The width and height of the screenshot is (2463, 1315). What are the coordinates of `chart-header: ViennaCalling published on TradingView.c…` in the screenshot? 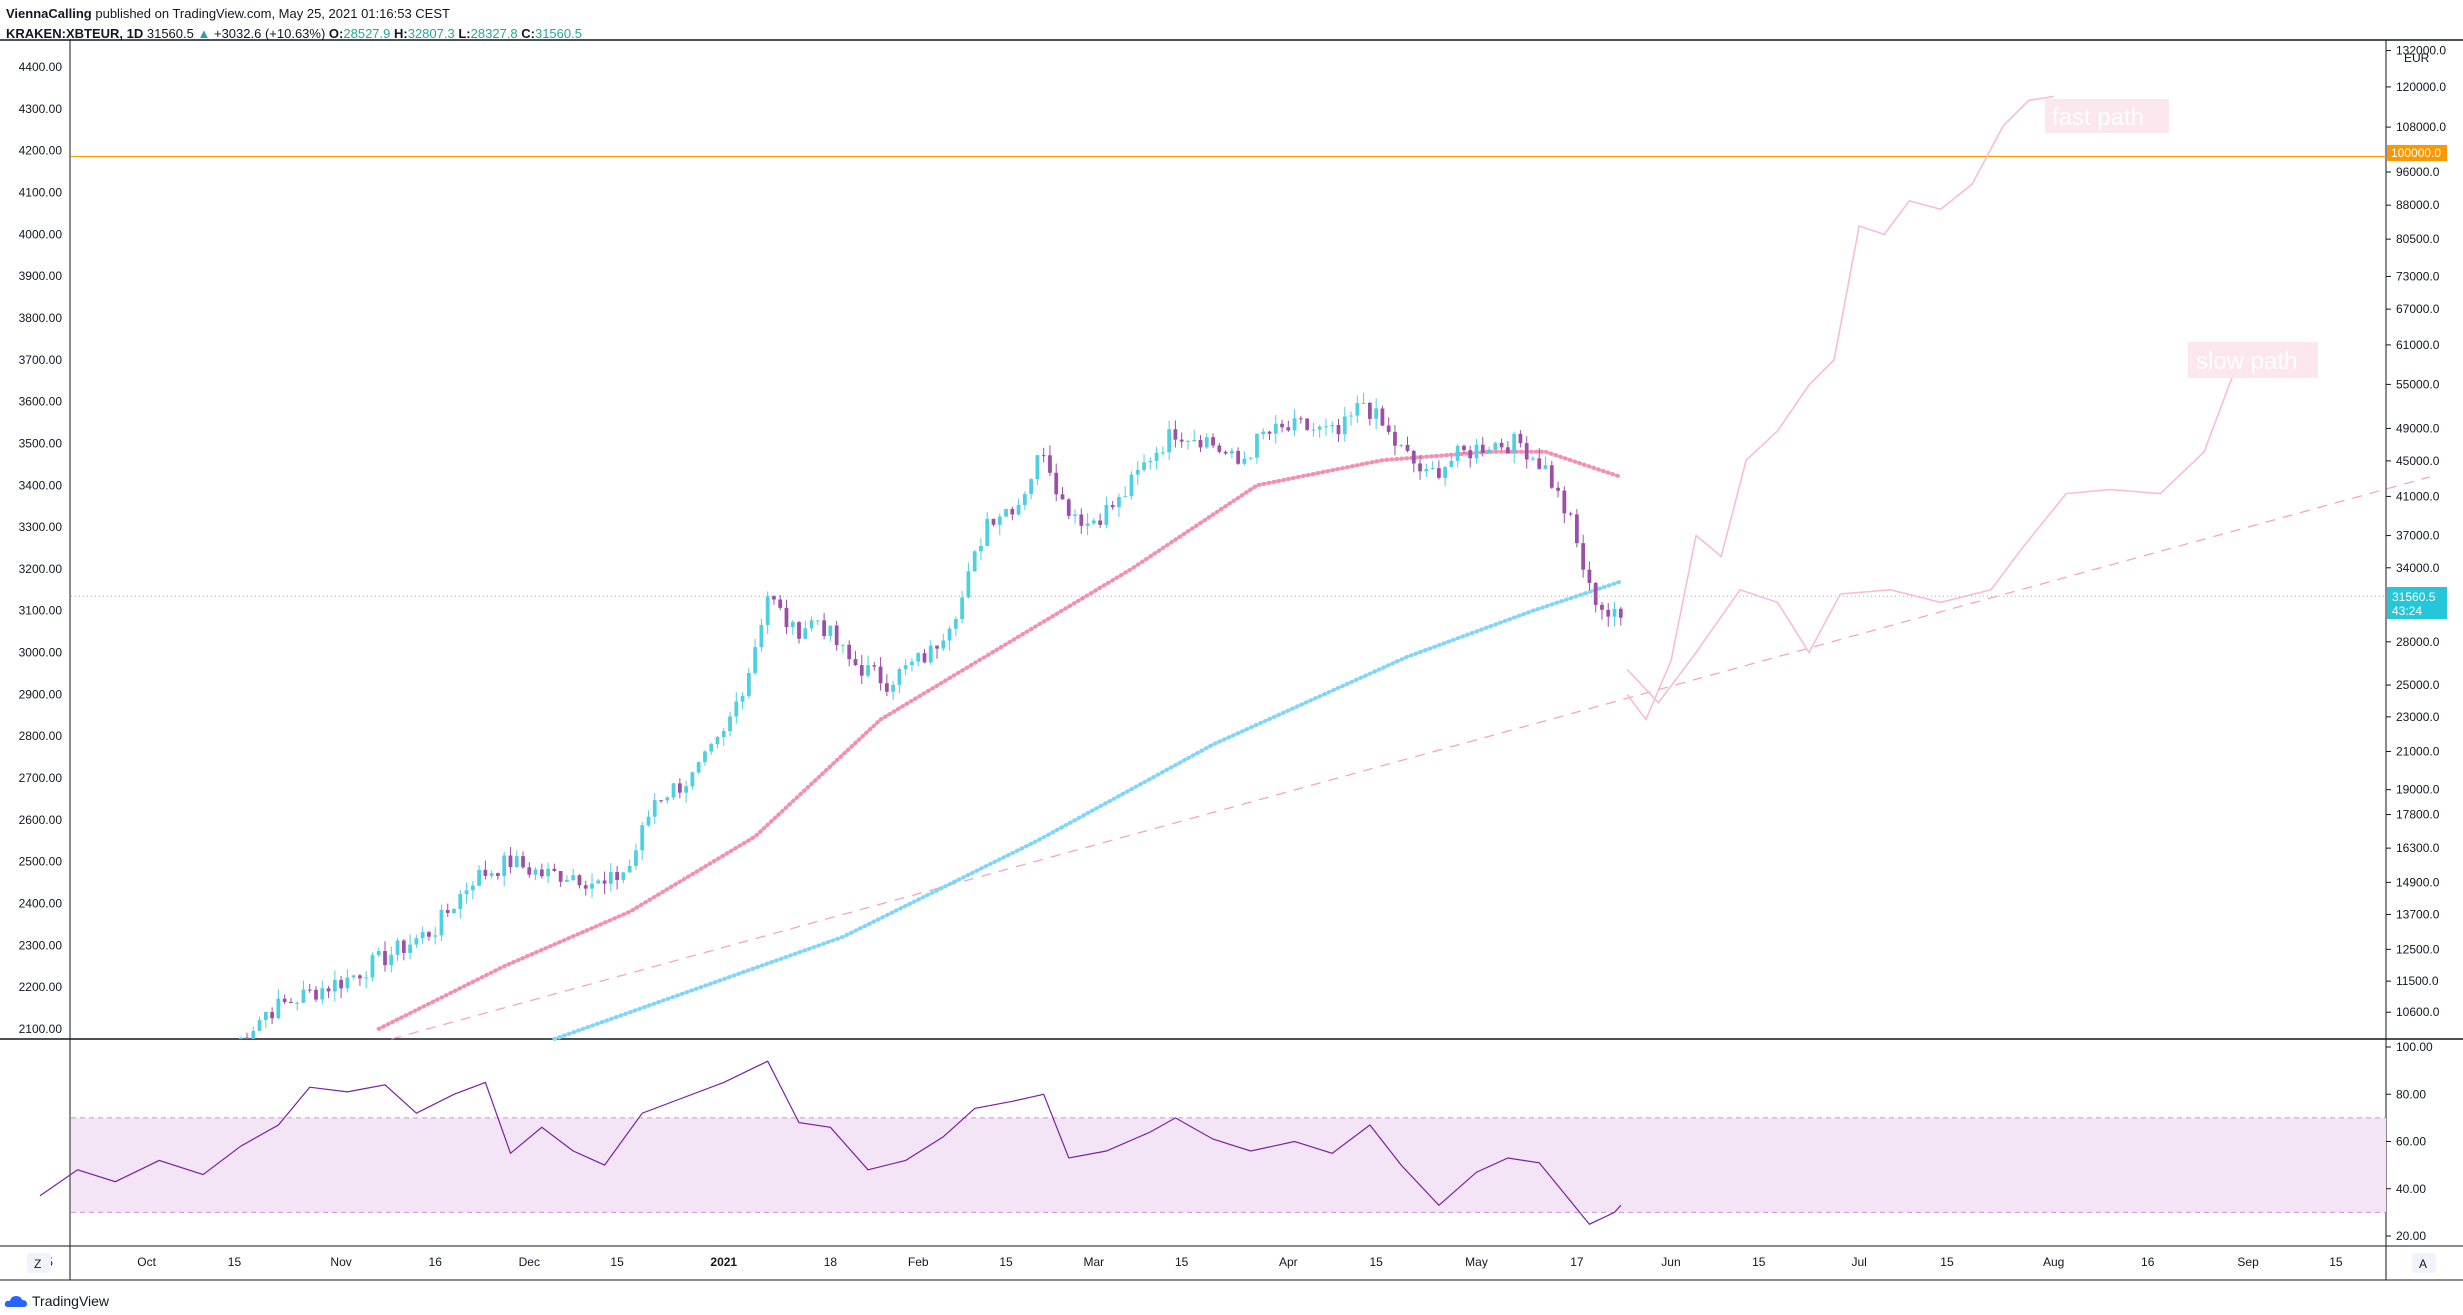 It's located at (294, 24).